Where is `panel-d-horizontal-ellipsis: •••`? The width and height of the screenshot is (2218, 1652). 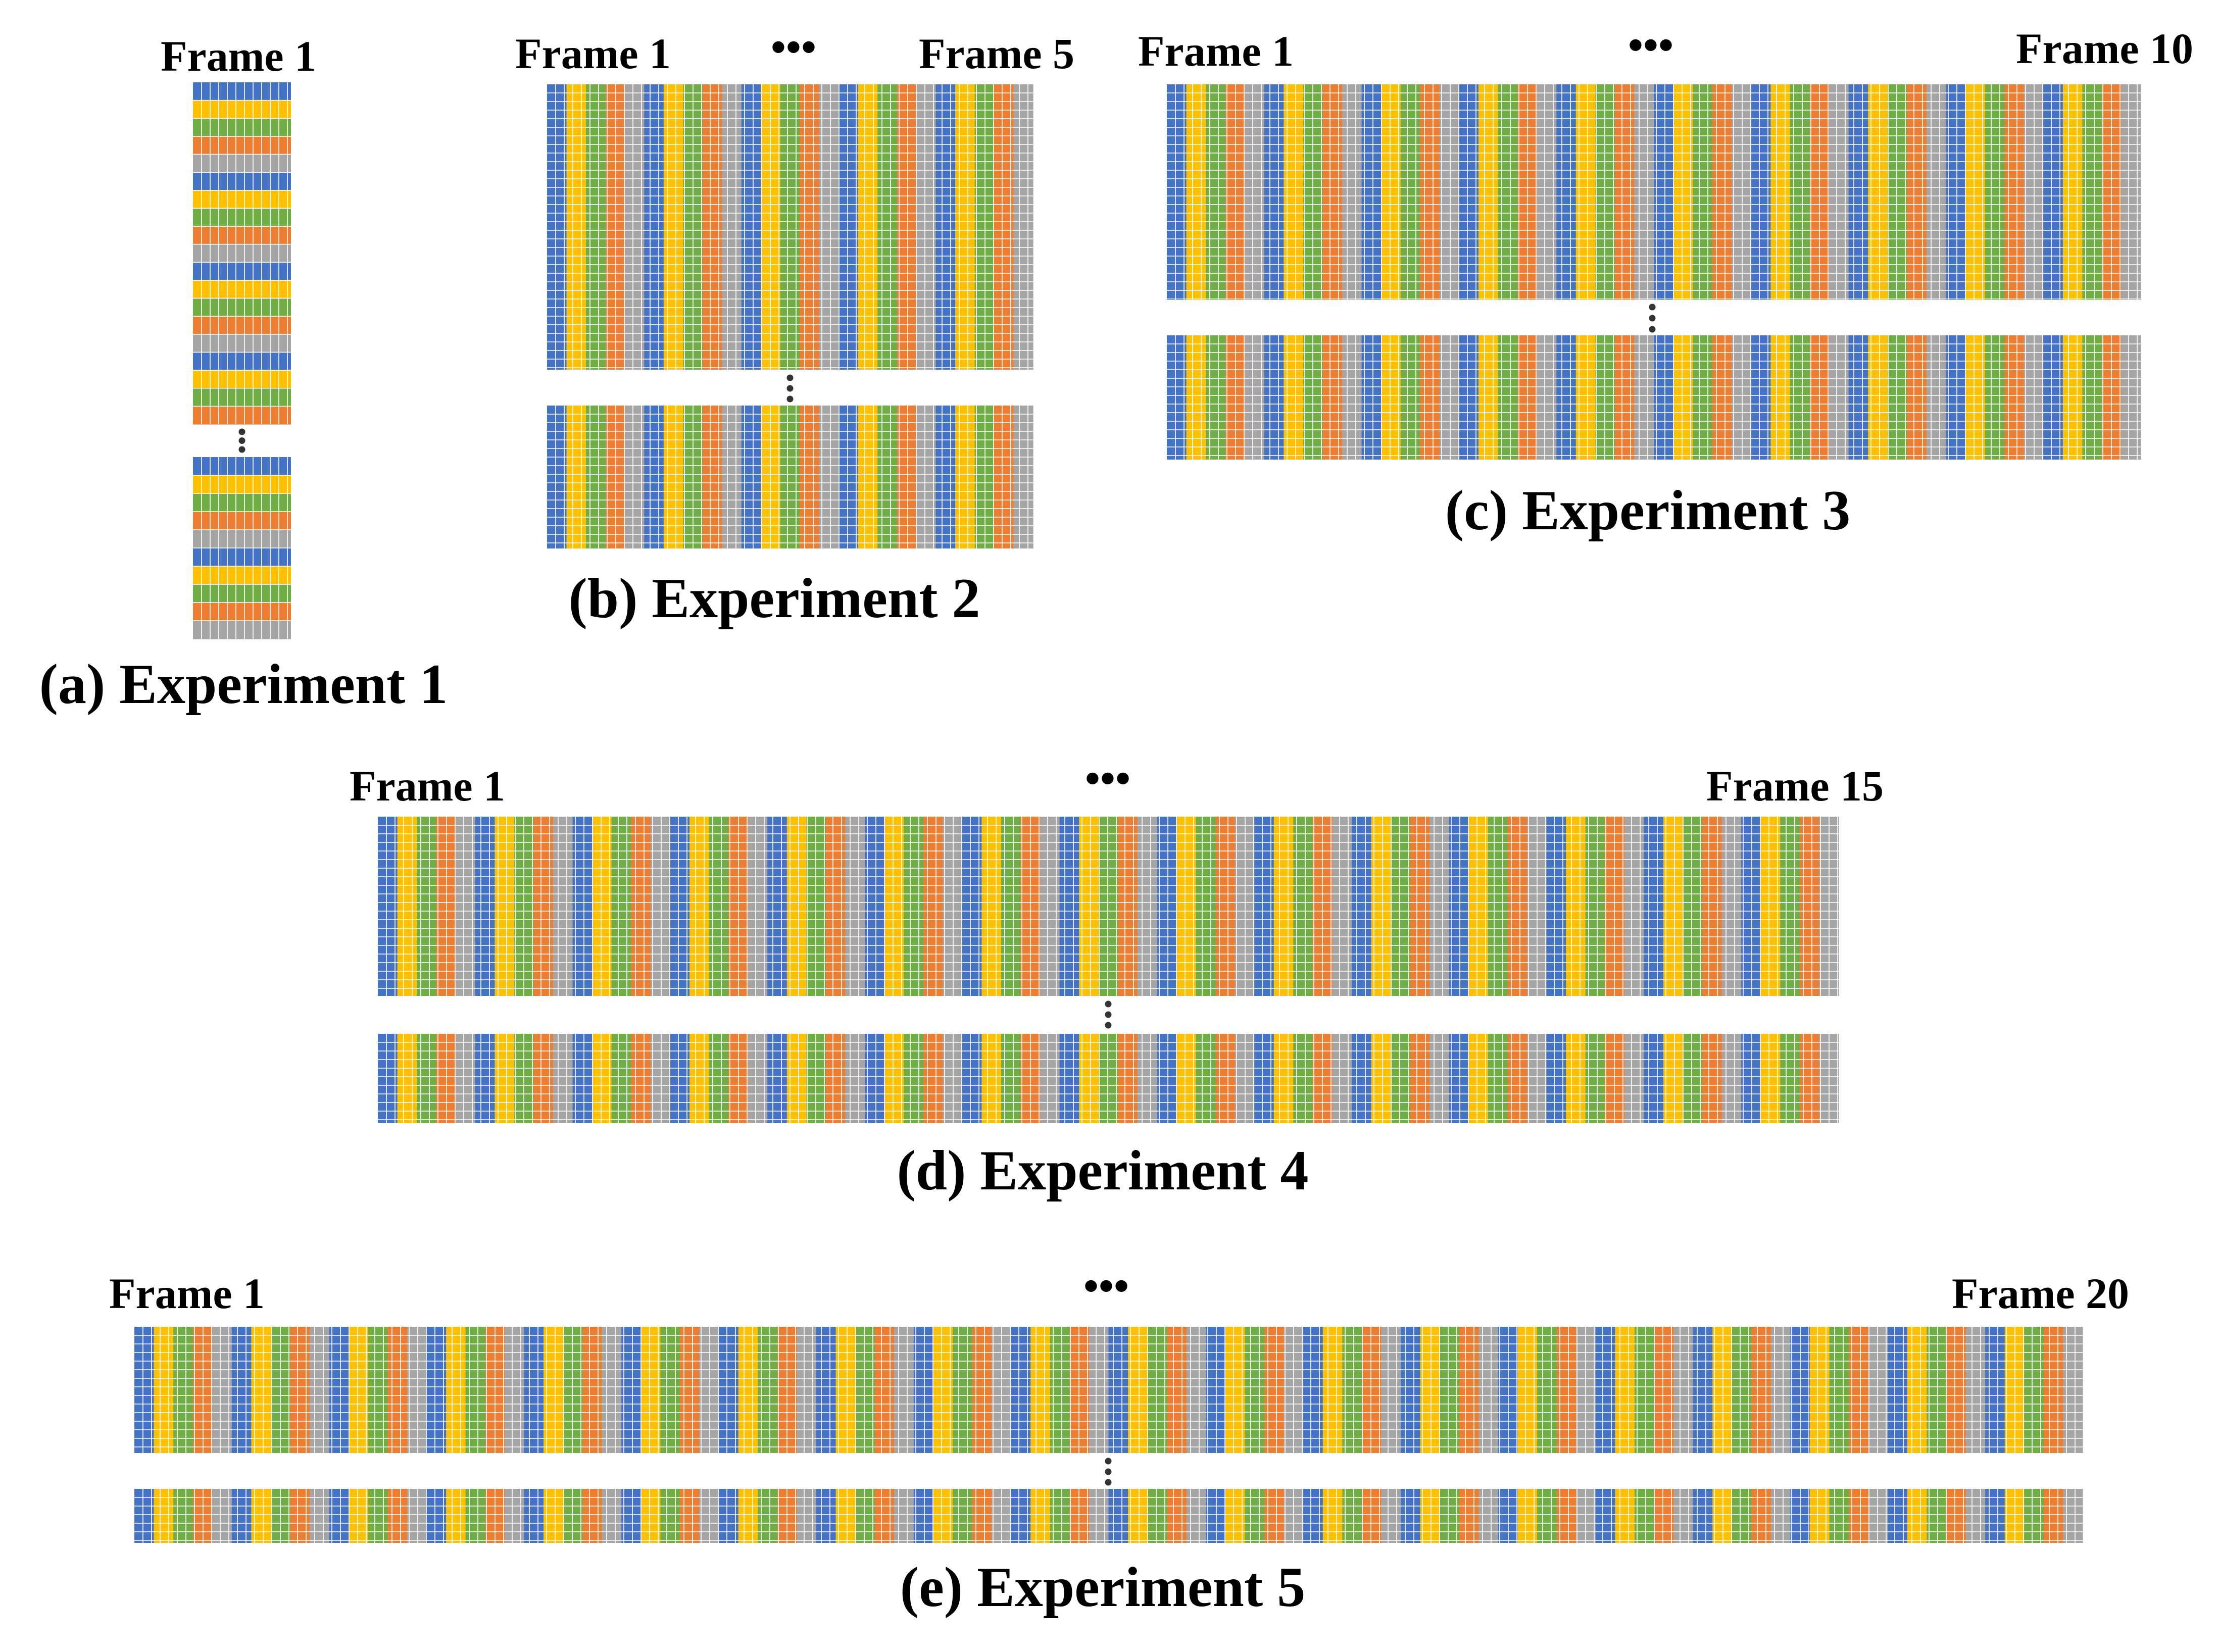
panel-d-horizontal-ellipsis: ••• is located at coordinates (1107, 779).